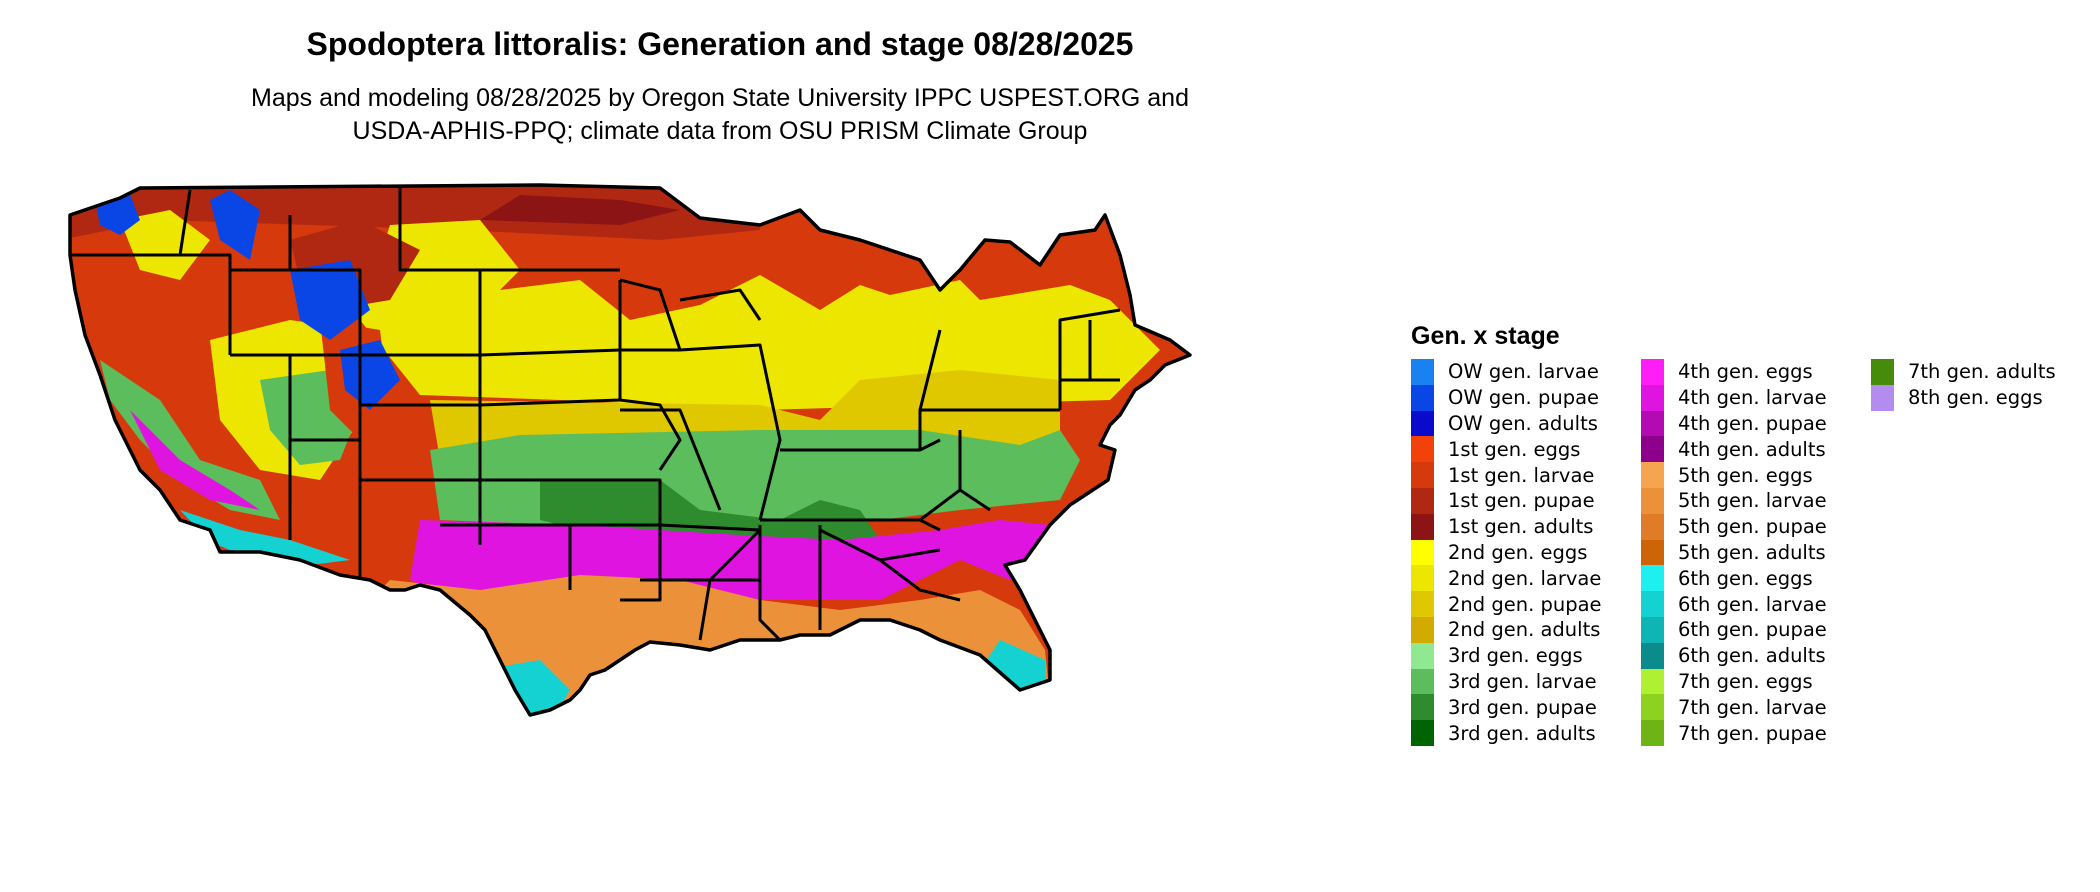 This screenshot has height=892, width=2100. I want to click on legend-item: 5th gen. larvae, so click(1751, 500).